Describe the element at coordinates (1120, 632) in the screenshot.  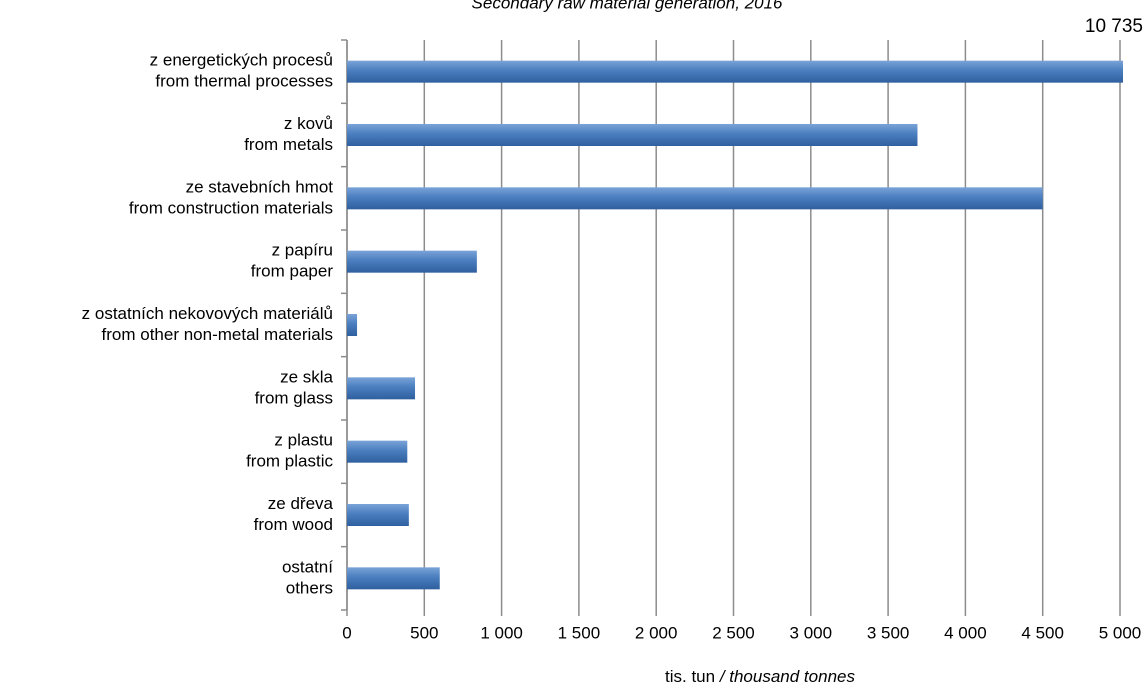
I see `x-tick-label: 5 000` at that location.